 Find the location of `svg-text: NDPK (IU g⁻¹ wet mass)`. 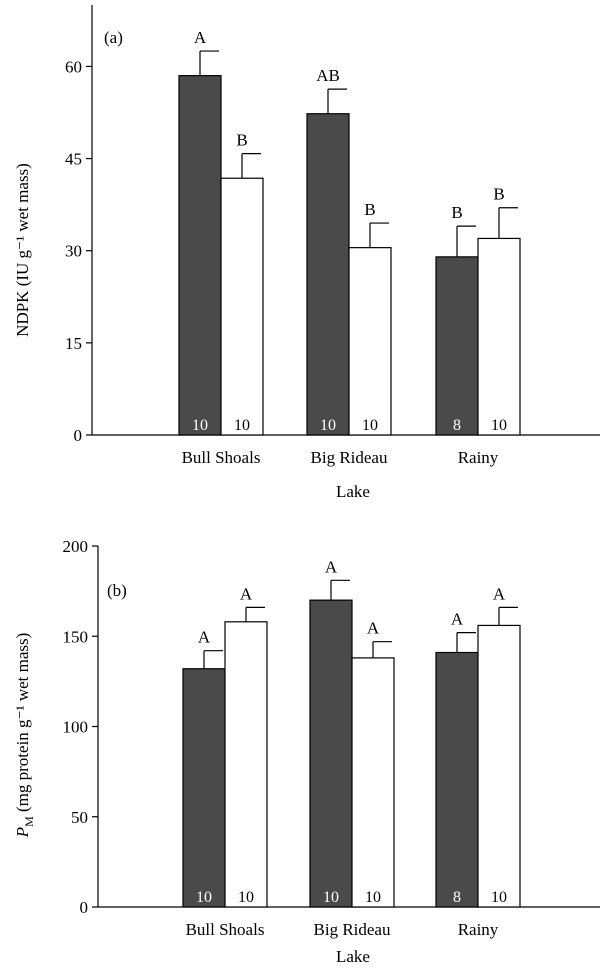

svg-text: NDPK (IU g⁻¹ wet mass) is located at coordinates (22, 250).